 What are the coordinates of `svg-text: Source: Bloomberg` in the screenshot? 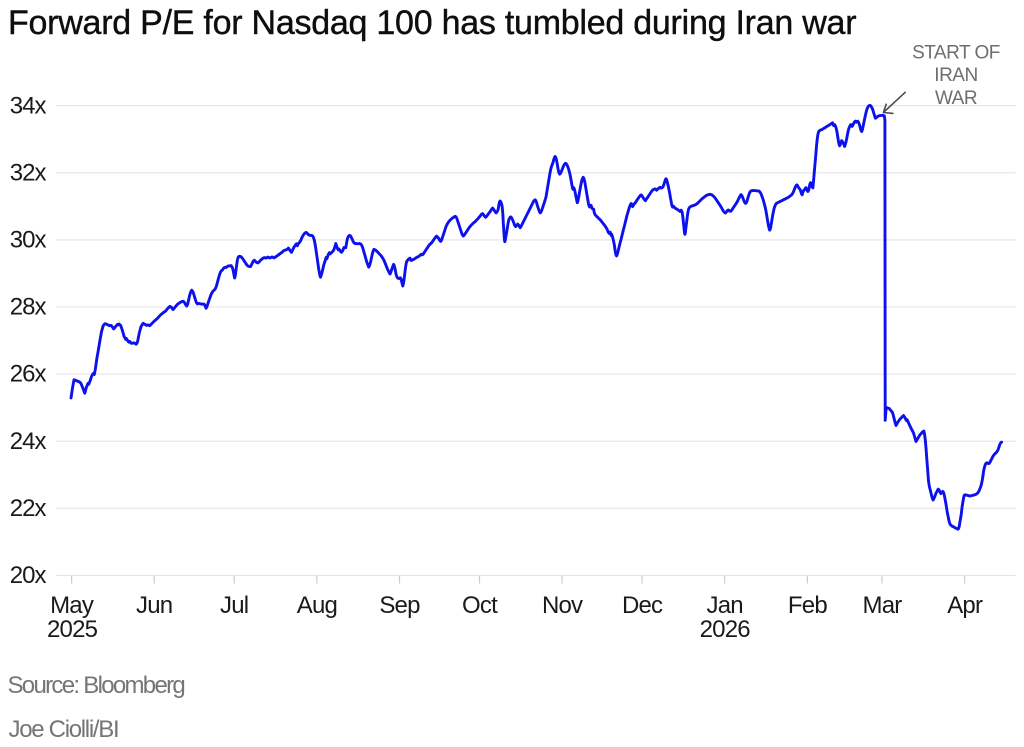 It's located at (96, 685).